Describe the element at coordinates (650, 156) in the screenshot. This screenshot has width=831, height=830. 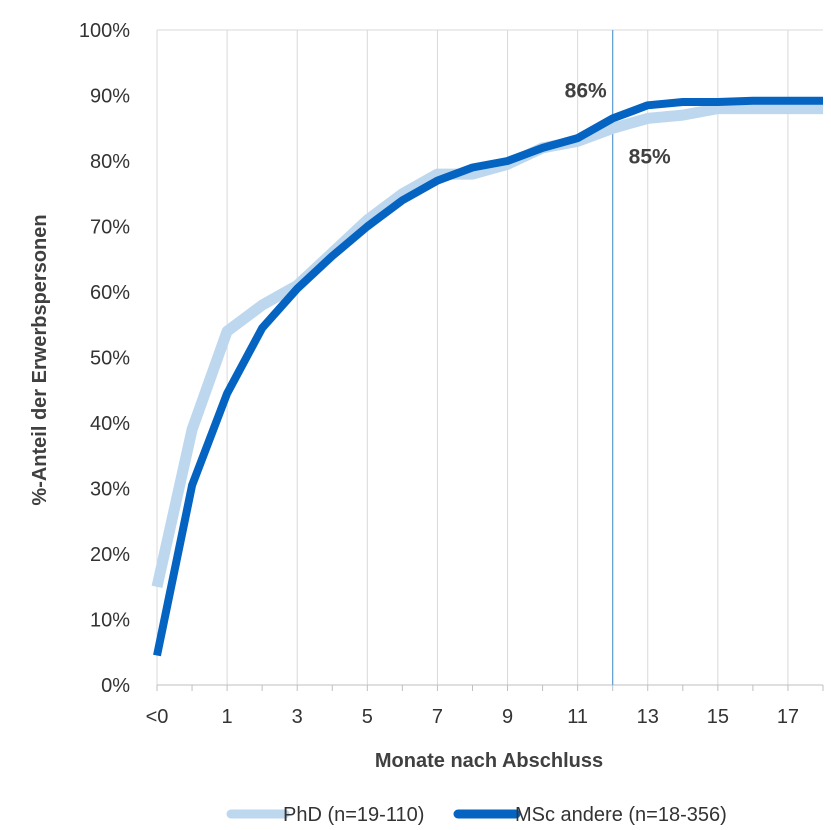
I see `data-label: 85%` at that location.